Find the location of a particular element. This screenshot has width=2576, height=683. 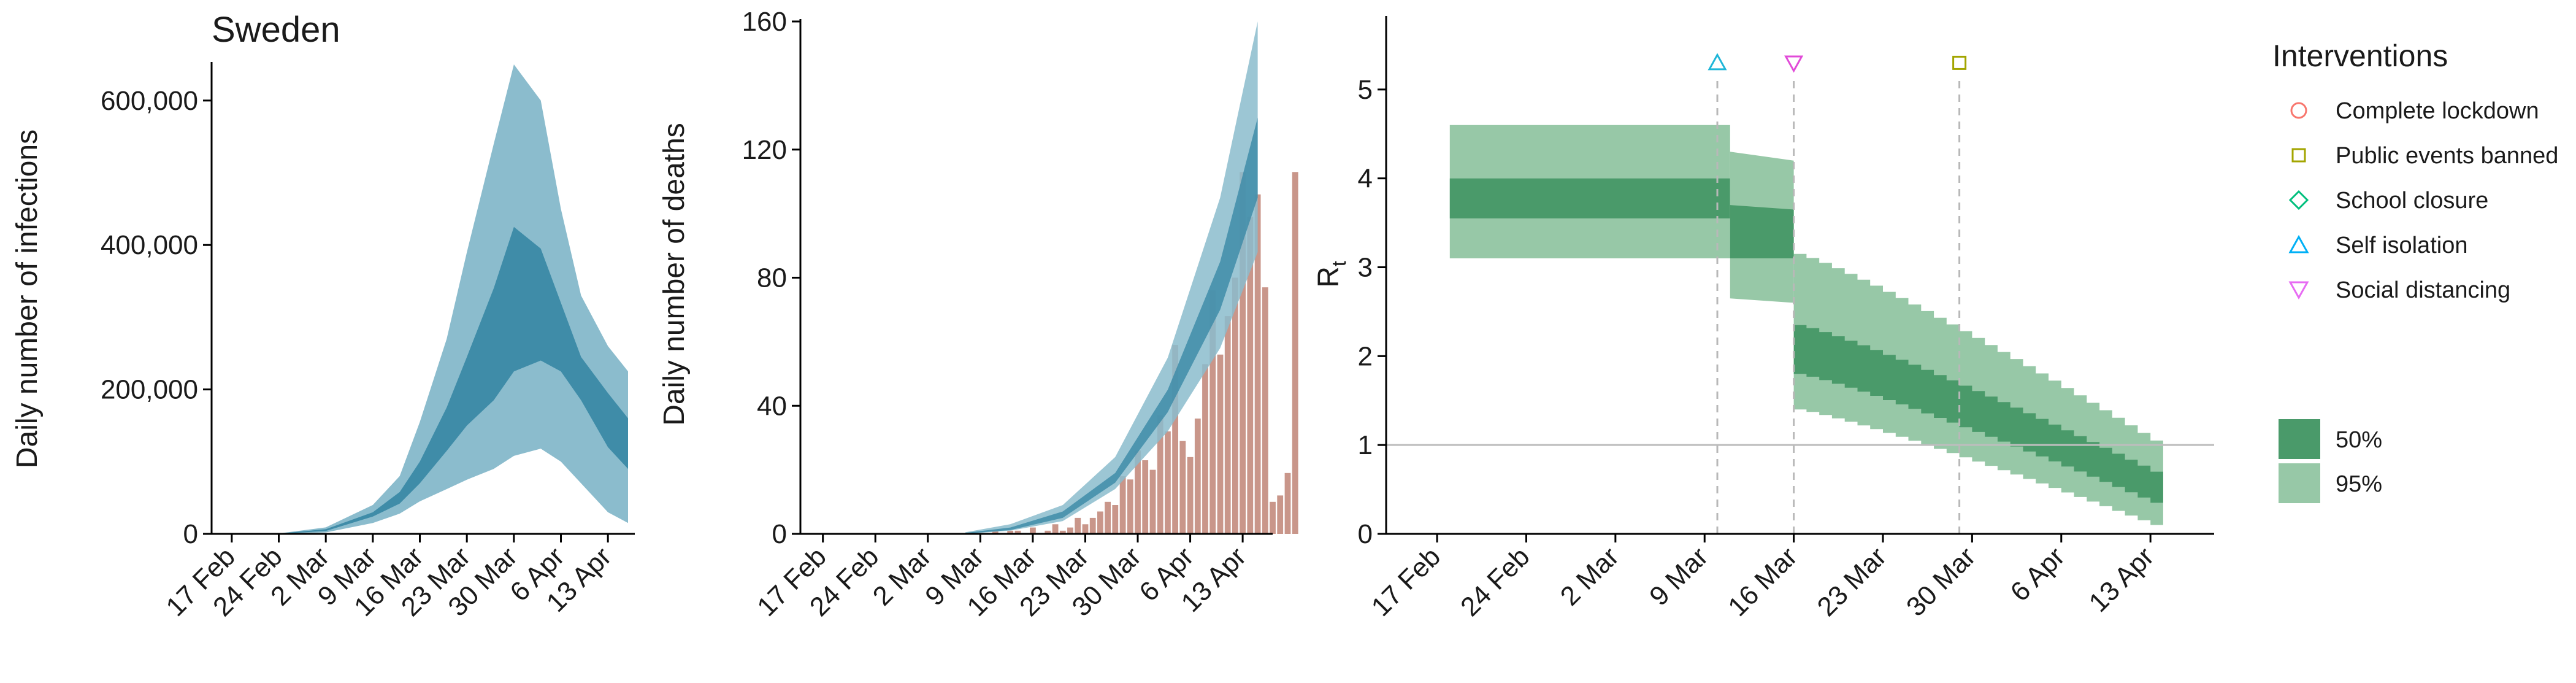

y-axis-title-main: R is located at coordinates (1329, 277).